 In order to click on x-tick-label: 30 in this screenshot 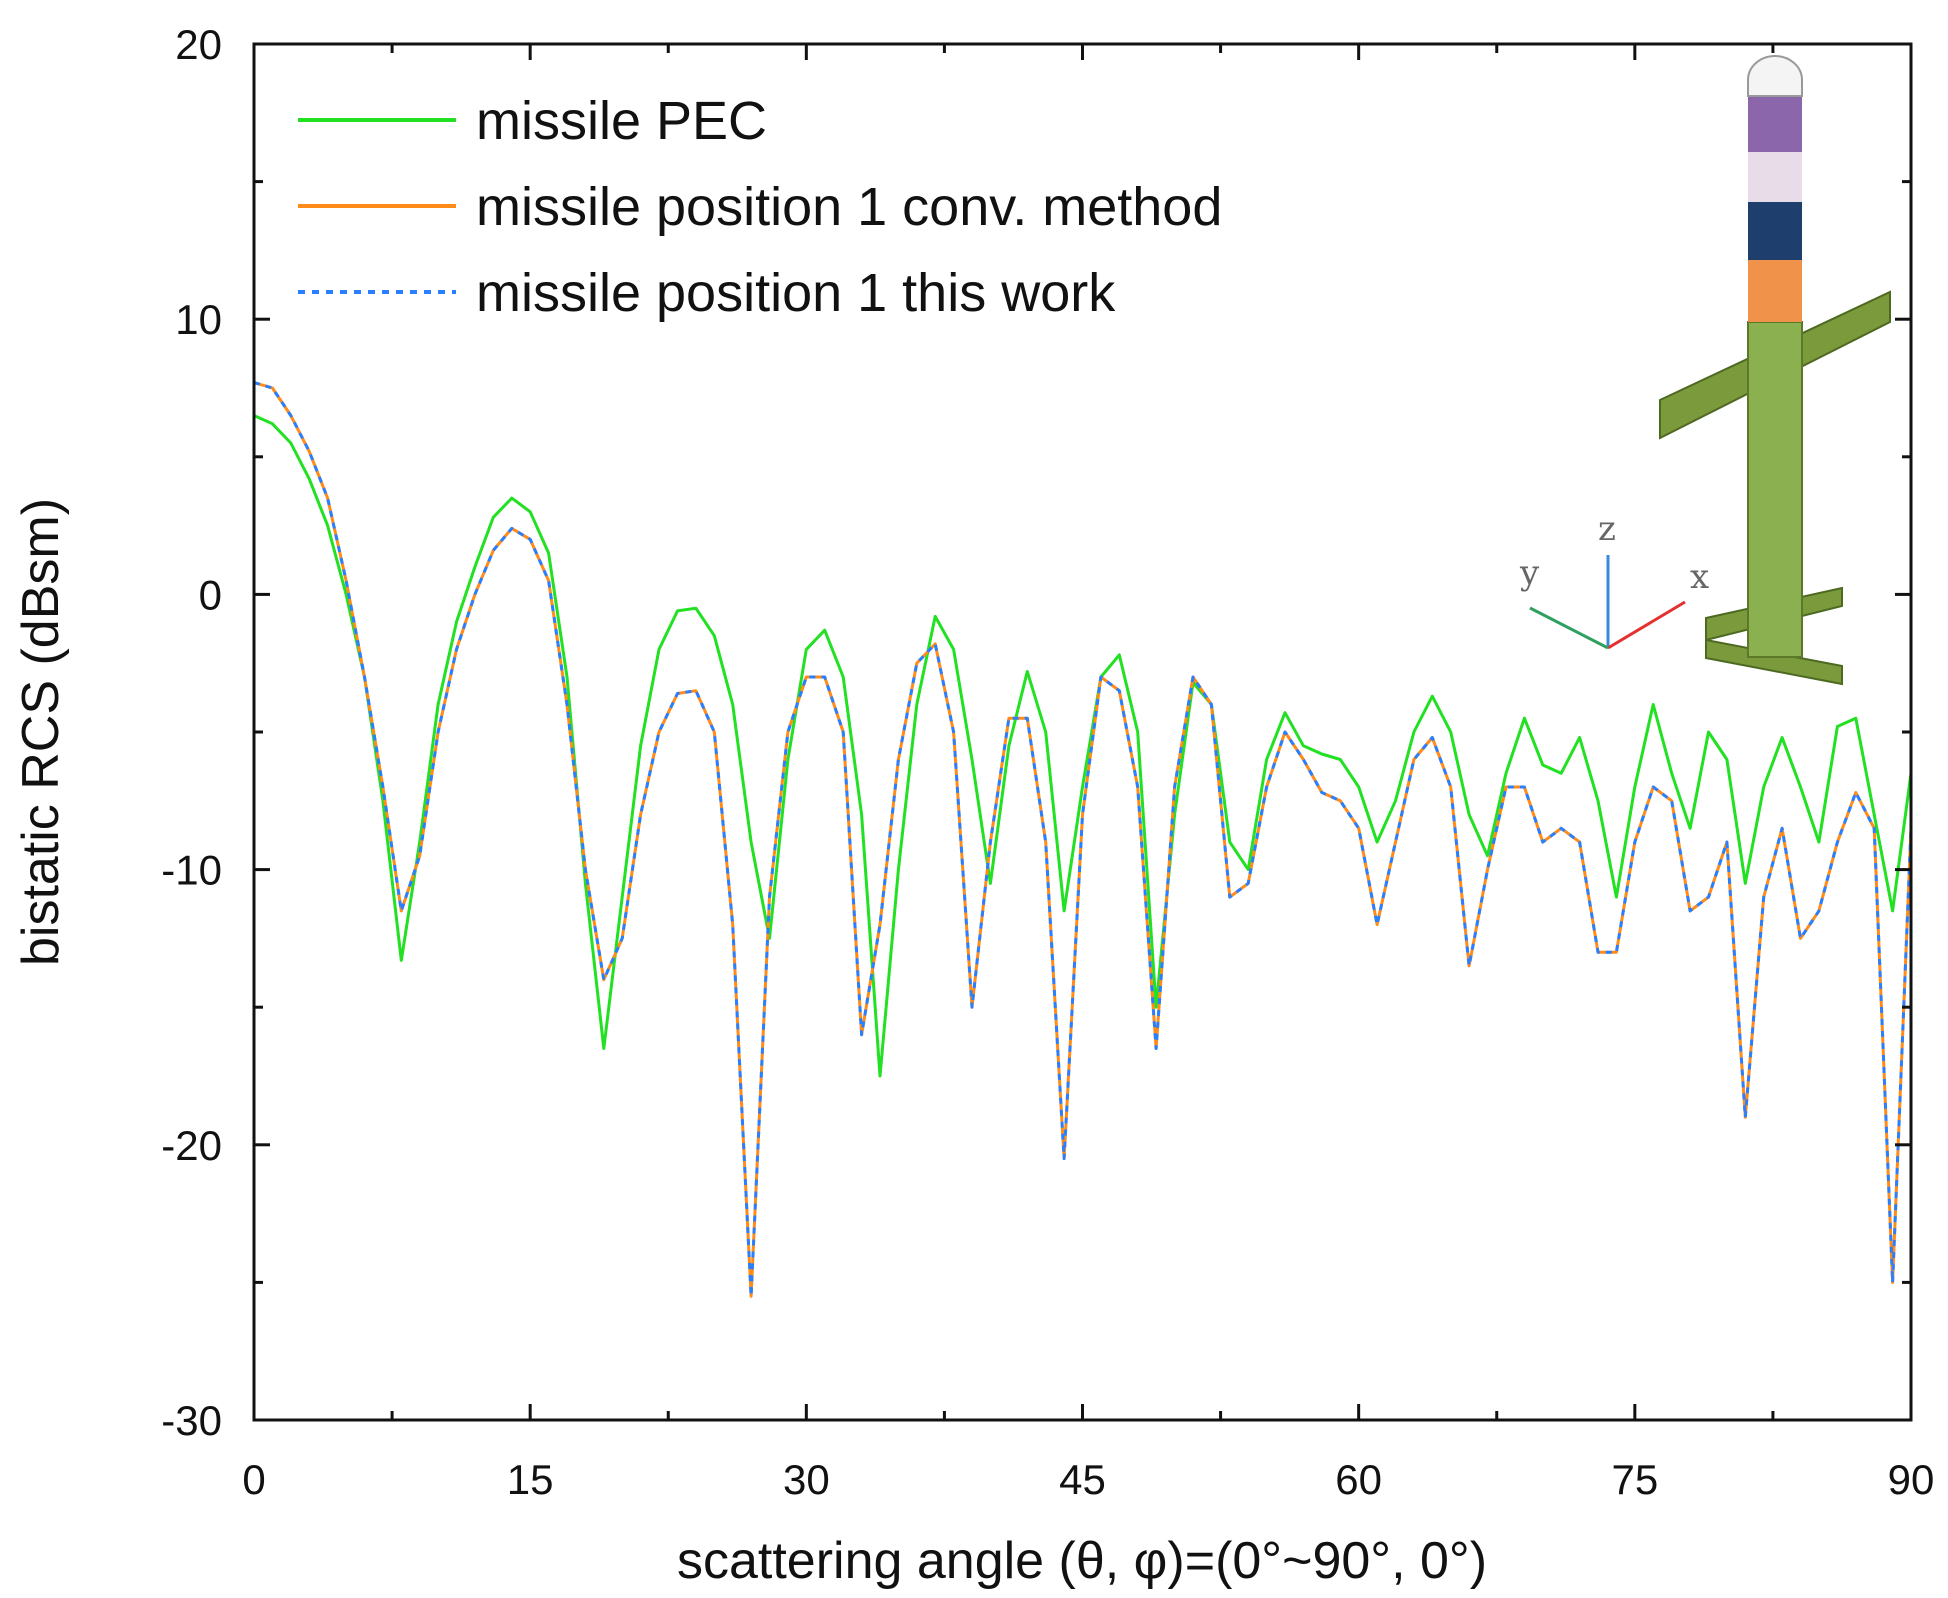, I will do `click(806, 1479)`.